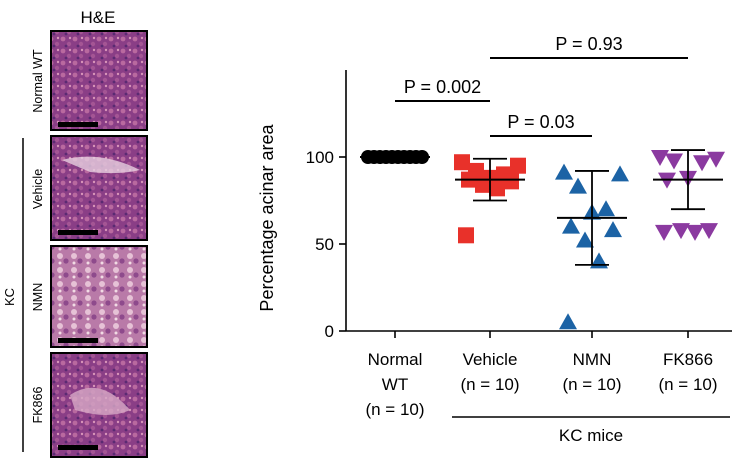 The image size is (746, 461). Describe the element at coordinates (395, 384) in the screenshot. I see `x-tick-label: WT` at that location.